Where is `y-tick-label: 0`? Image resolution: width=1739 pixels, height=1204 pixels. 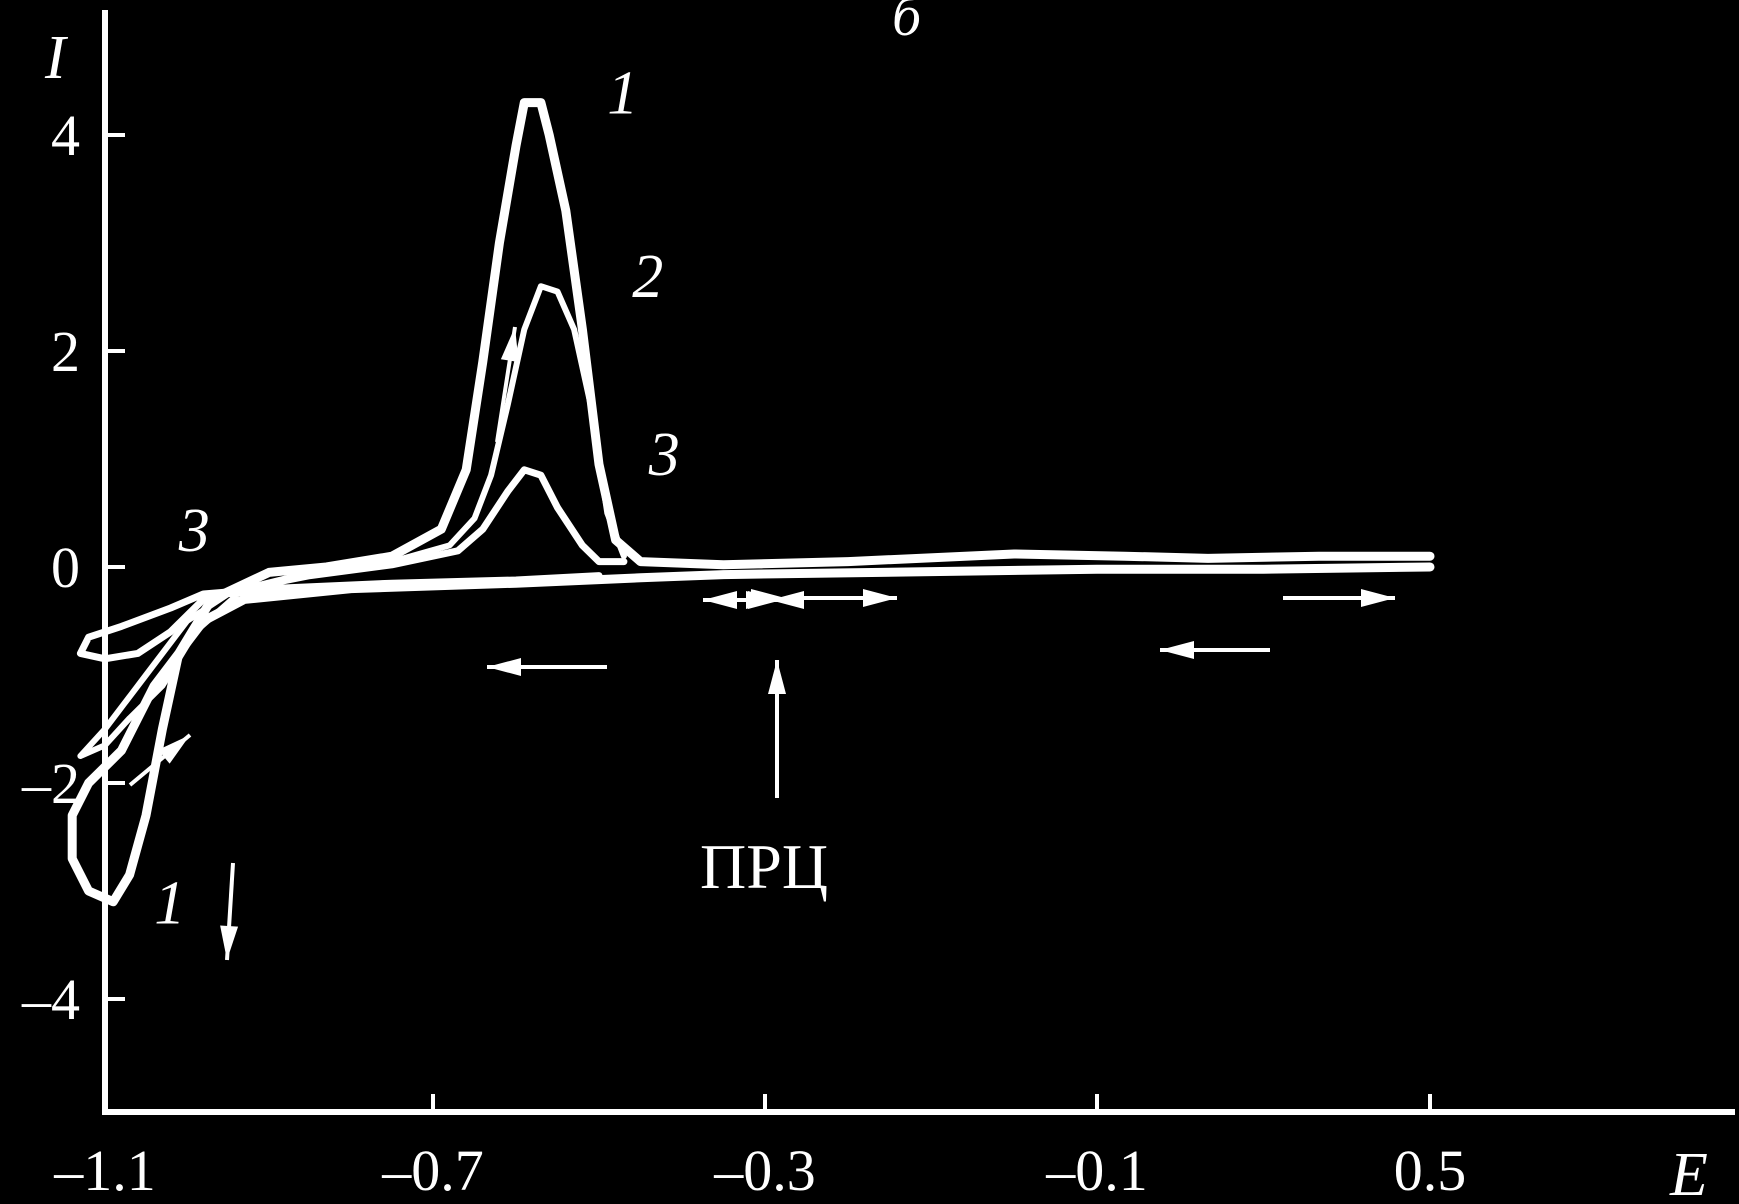 y-tick-label: 0 is located at coordinates (65, 567).